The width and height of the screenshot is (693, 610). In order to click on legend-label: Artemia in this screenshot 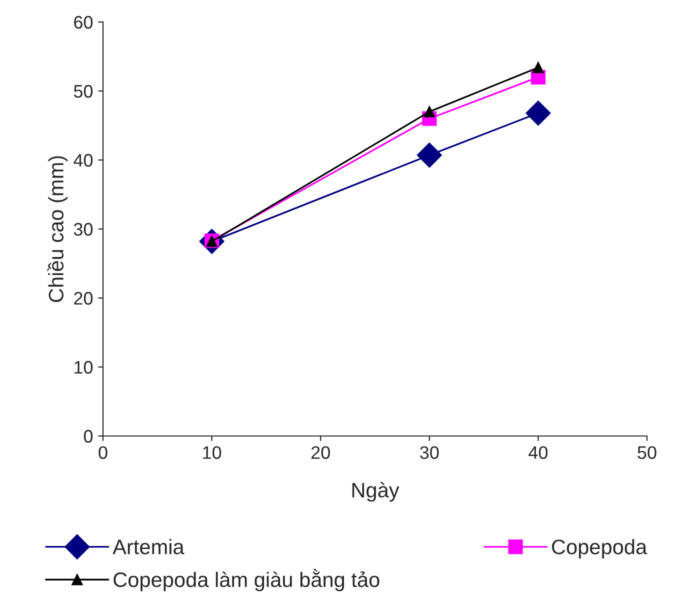, I will do `click(148, 546)`.